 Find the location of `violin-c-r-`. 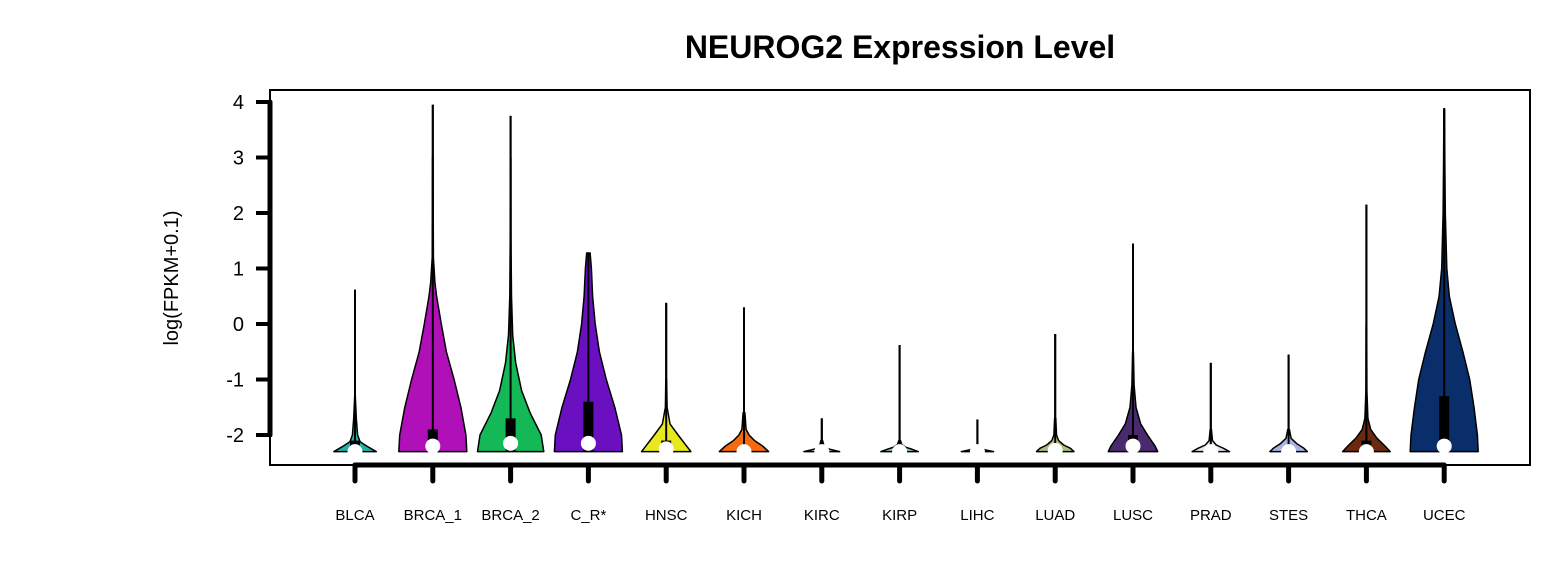

violin-c-r- is located at coordinates (588, 352).